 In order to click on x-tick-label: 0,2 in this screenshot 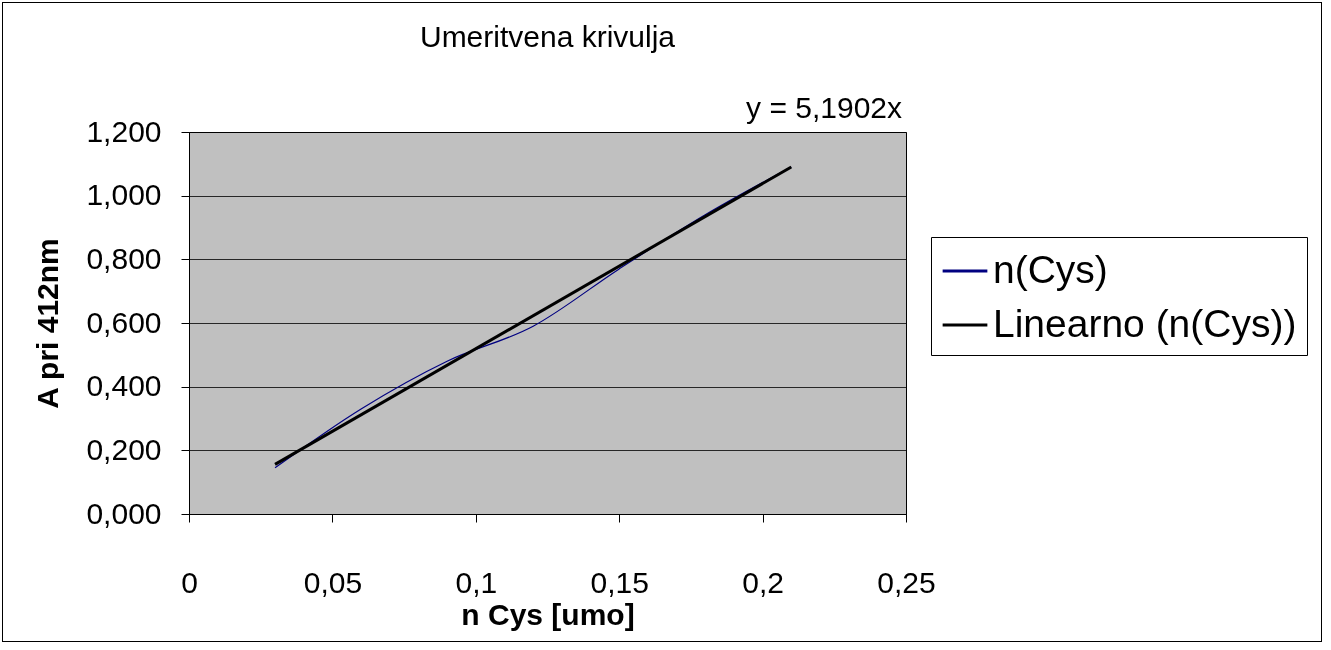, I will do `click(763, 582)`.